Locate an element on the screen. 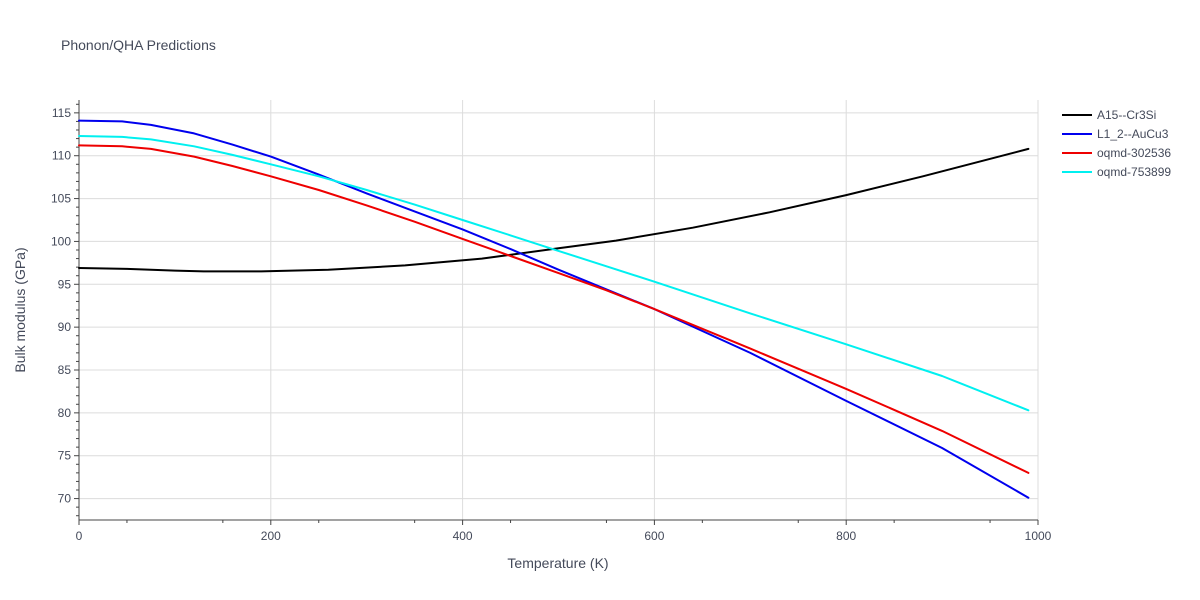  legend-item: oqmd-753899 is located at coordinates (1116, 172).